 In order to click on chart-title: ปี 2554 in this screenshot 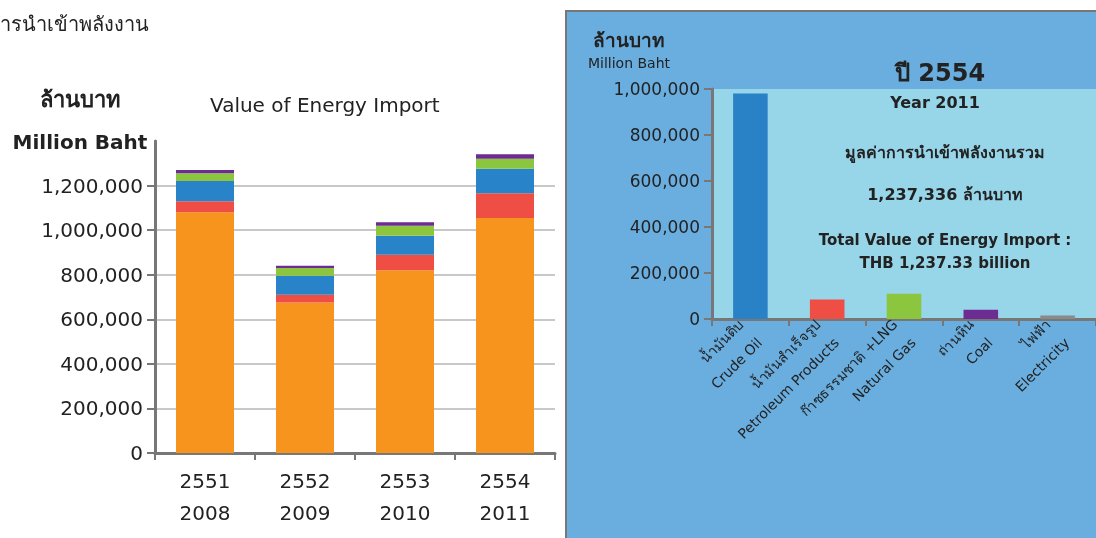, I will do `click(939, 73)`.